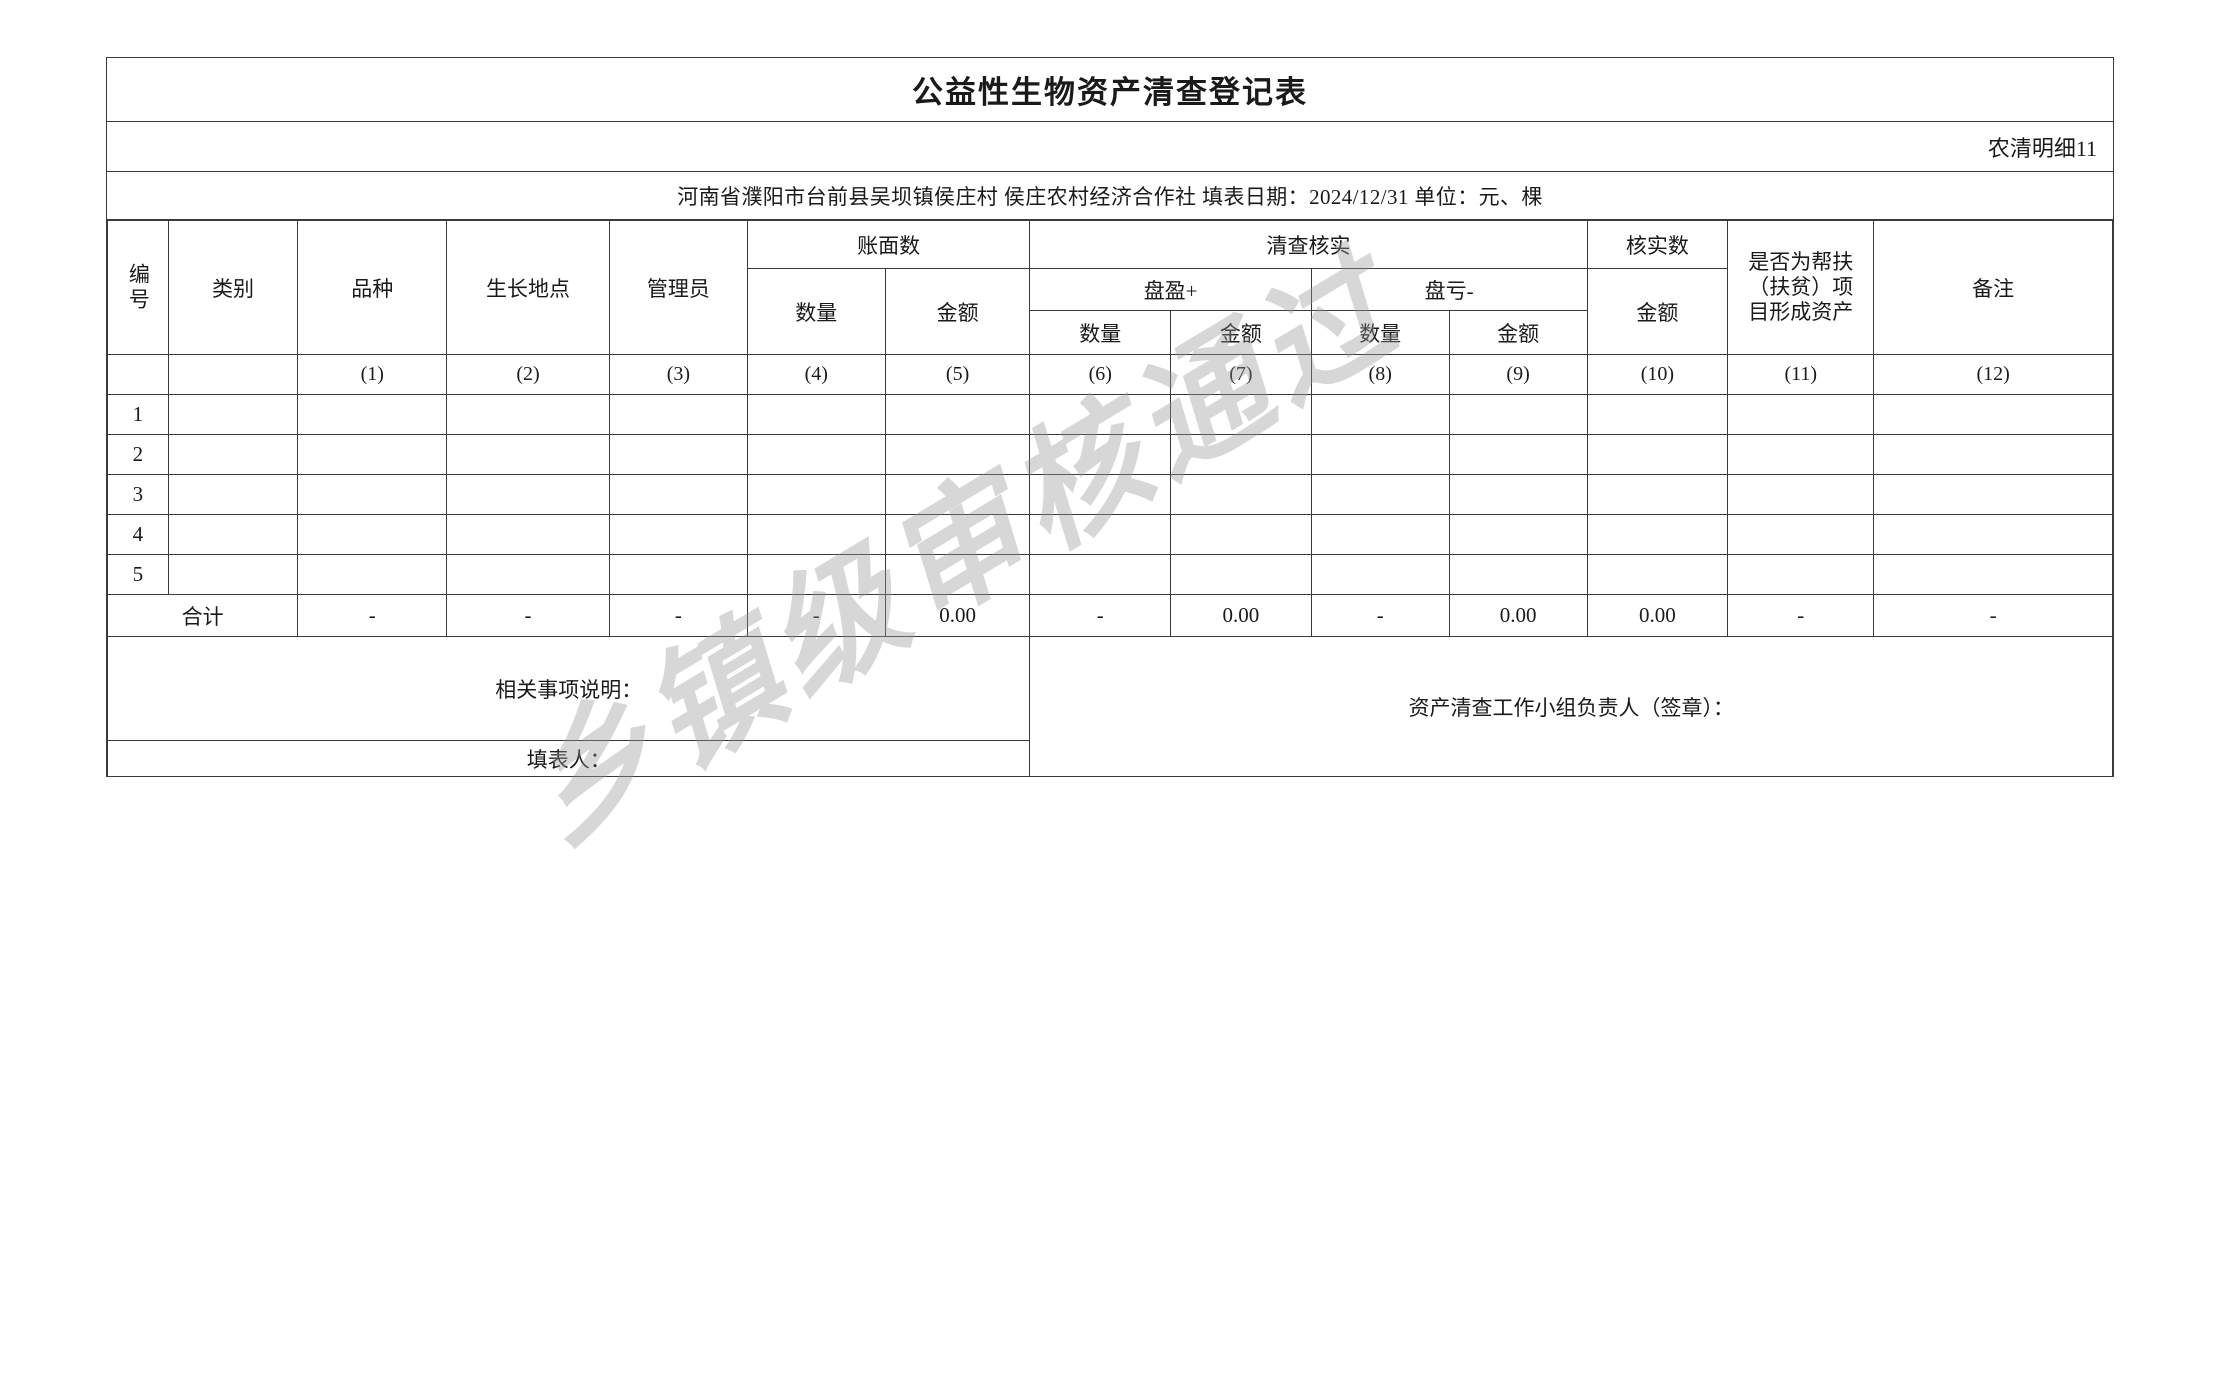 The height and width of the screenshot is (1389, 2222). I want to click on table-row: 2, so click(1110, 454).